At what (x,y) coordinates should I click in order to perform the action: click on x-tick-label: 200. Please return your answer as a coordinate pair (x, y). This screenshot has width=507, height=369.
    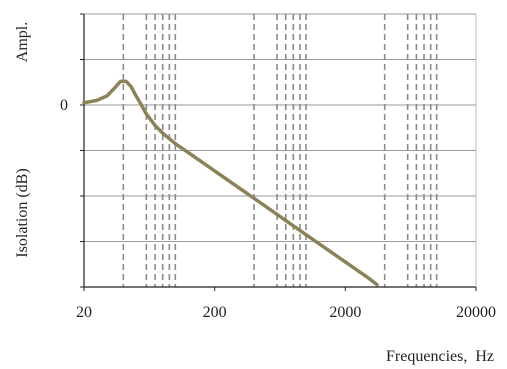
    Looking at the image, I should click on (215, 312).